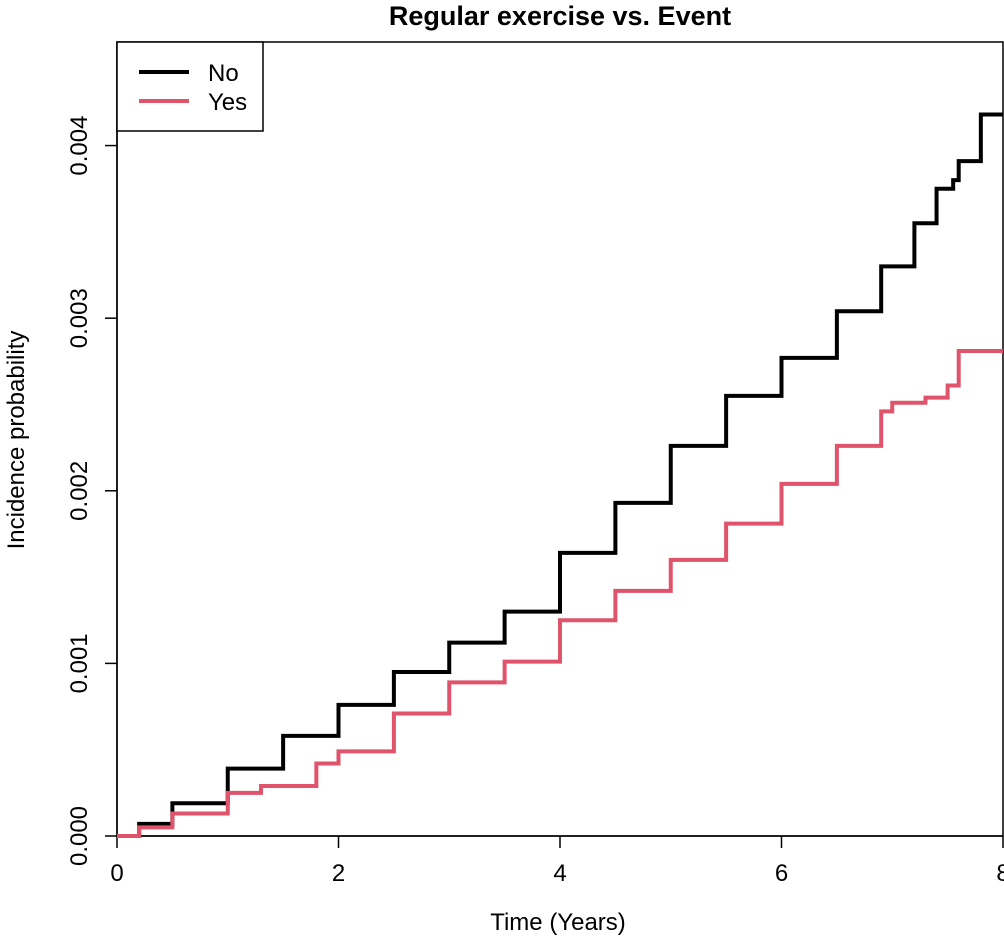  What do you see at coordinates (1000, 873) in the screenshot?
I see `x-tick-label: 8` at bounding box center [1000, 873].